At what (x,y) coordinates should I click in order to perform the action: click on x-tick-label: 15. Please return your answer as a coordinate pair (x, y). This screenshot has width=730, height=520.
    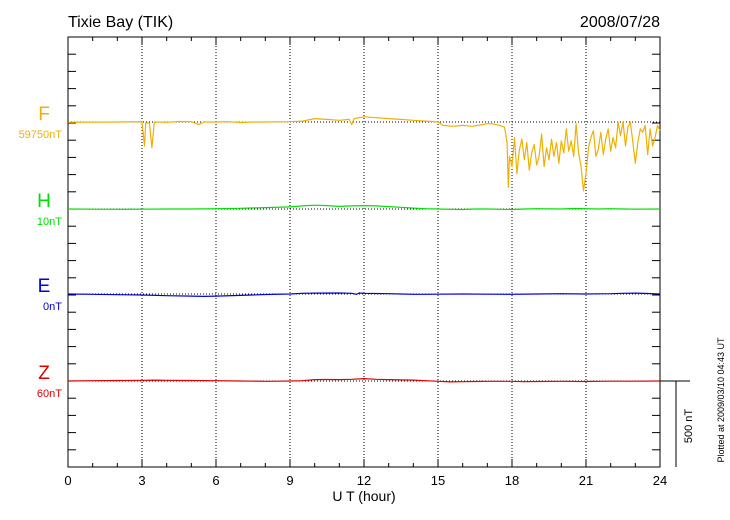
    Looking at the image, I should click on (438, 480).